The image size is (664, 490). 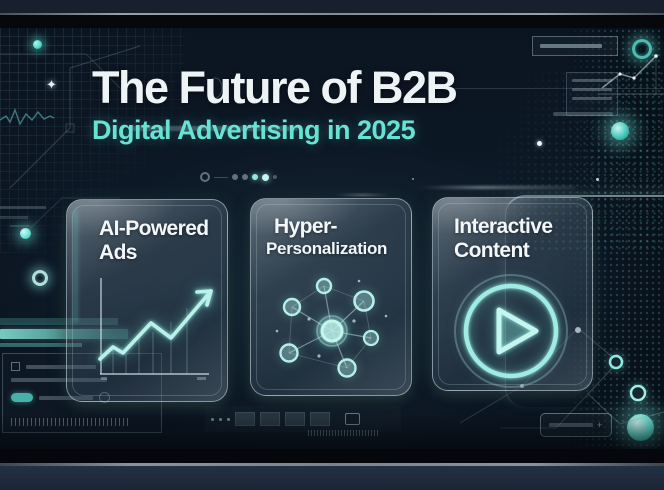 I want to click on circuit-lines-top-left, so click(x=111, y=142).